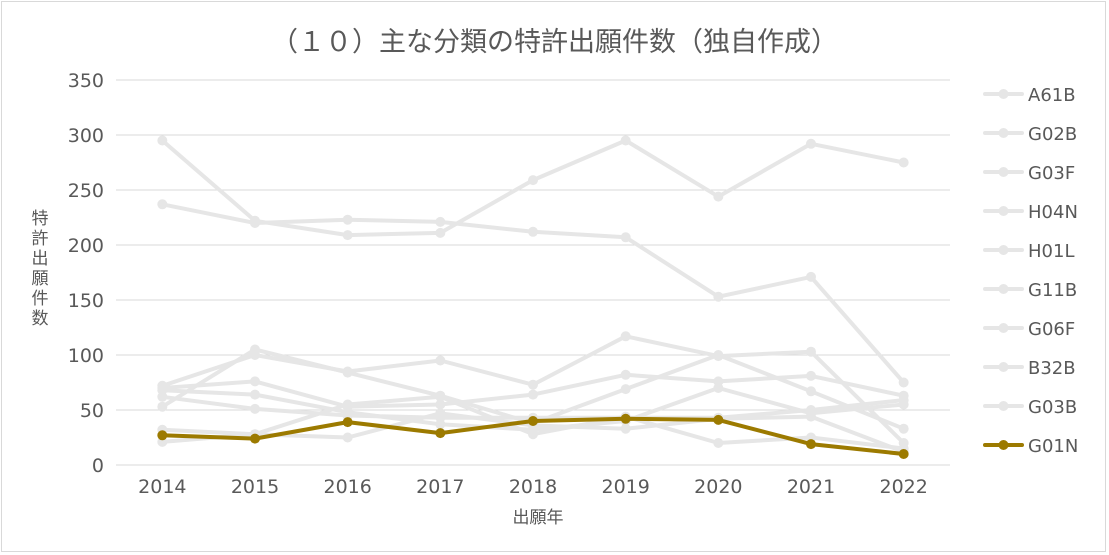 The image size is (1109, 555). What do you see at coordinates (86, 136) in the screenshot?
I see `y-tick-label: 300` at bounding box center [86, 136].